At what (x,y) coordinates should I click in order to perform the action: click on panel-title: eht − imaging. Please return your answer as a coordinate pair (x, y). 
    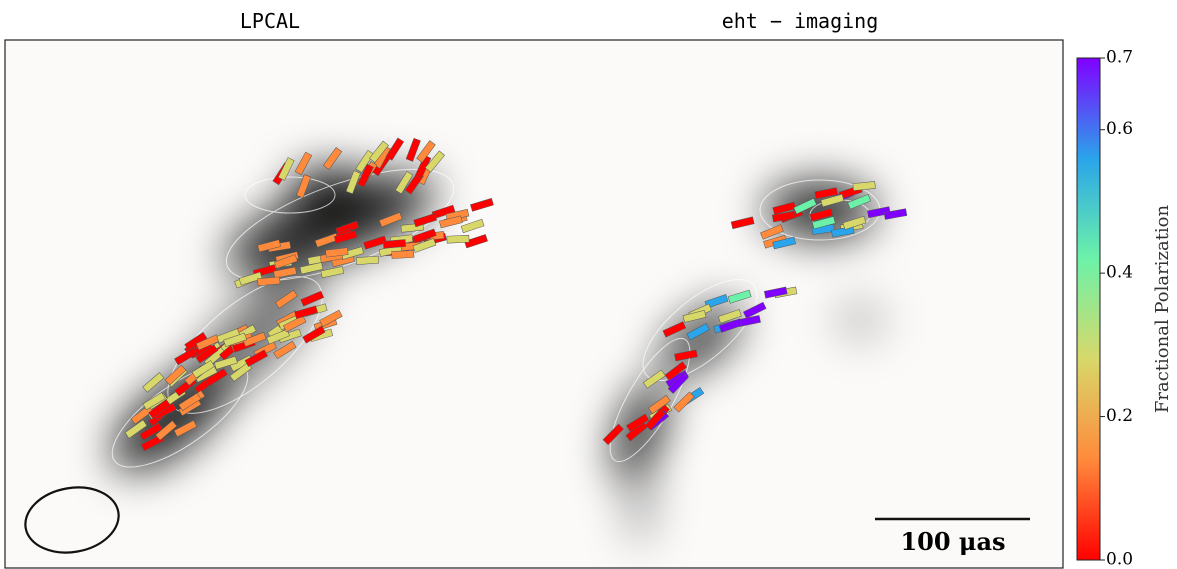
    Looking at the image, I should click on (800, 21).